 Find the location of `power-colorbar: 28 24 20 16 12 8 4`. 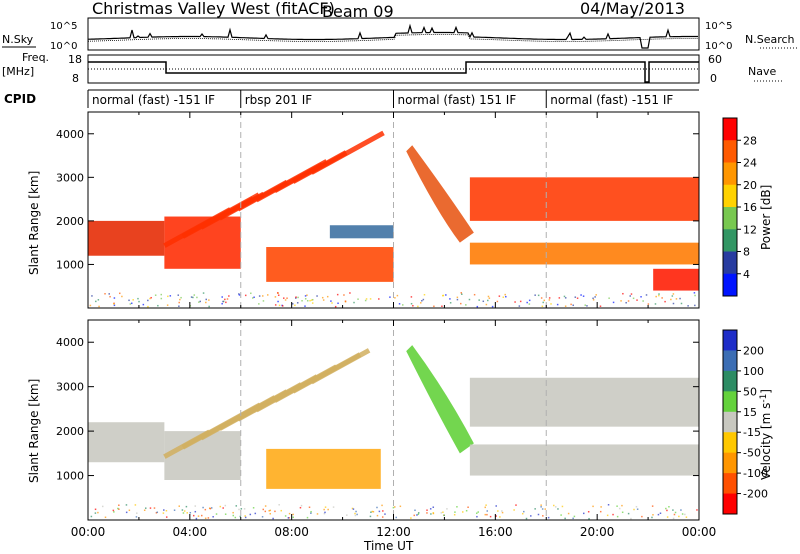

power-colorbar: 28 24 20 16 12 8 4 is located at coordinates (739, 207).